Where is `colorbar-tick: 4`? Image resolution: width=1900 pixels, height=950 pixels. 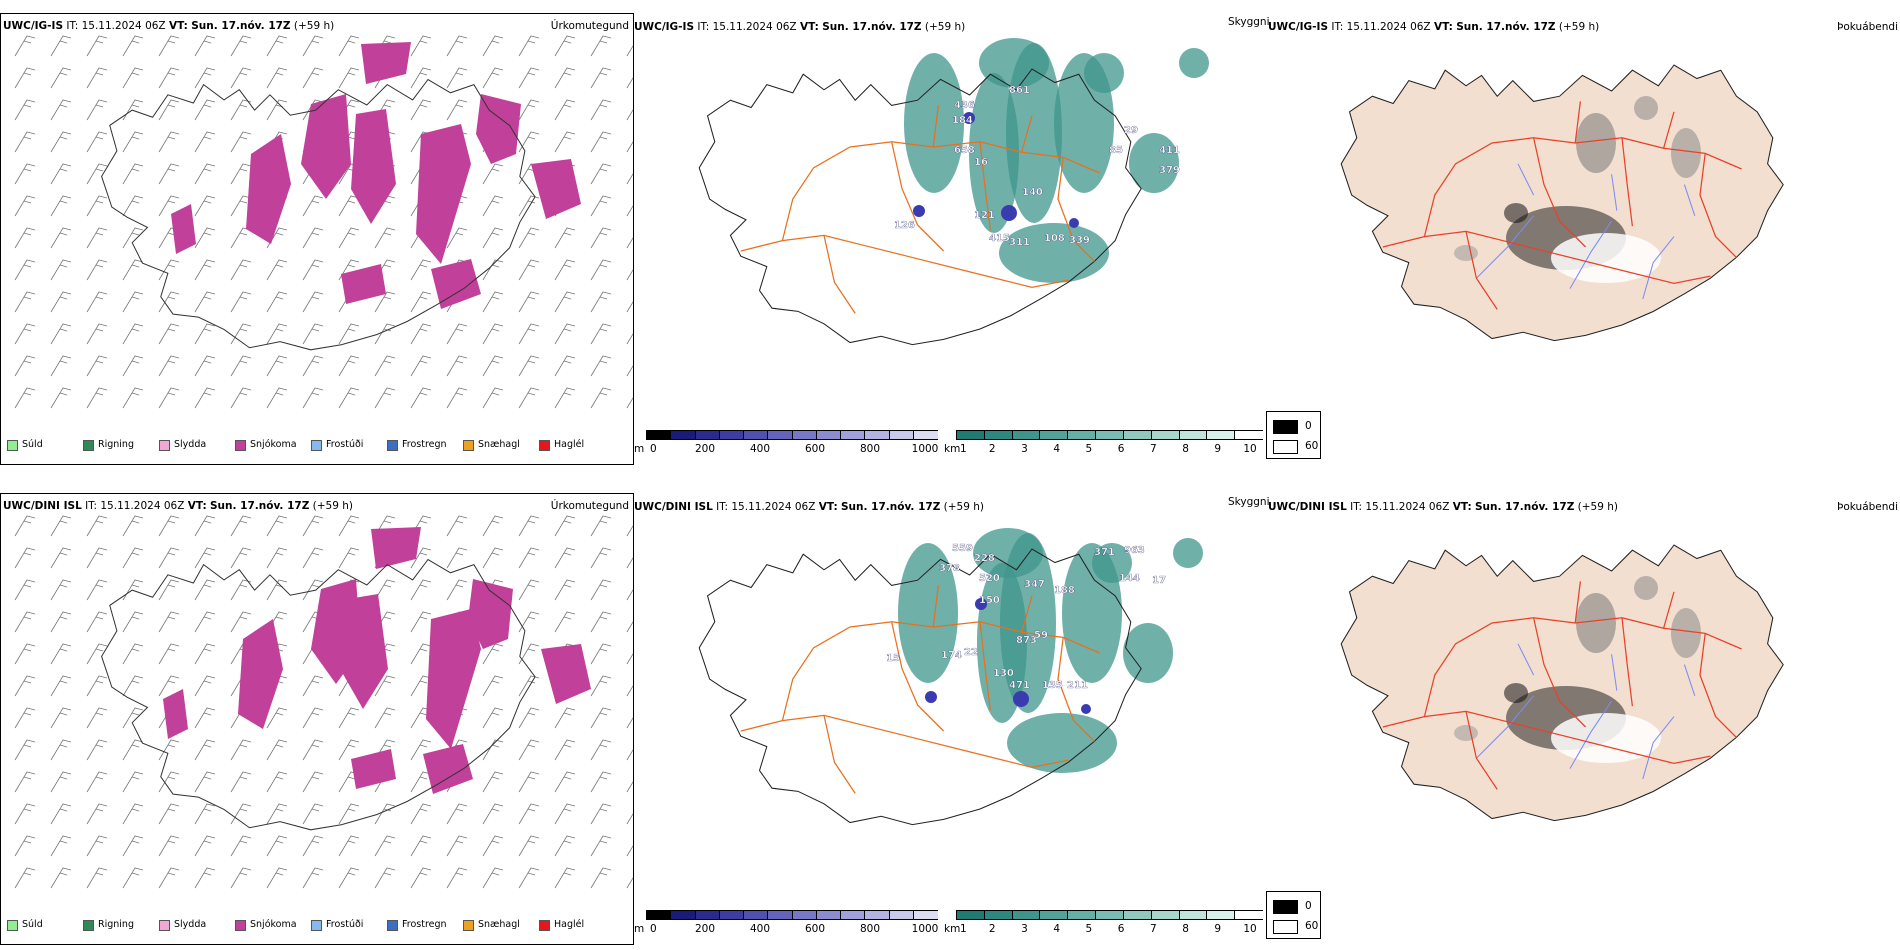
colorbar-tick: 4 is located at coordinates (1056, 929).